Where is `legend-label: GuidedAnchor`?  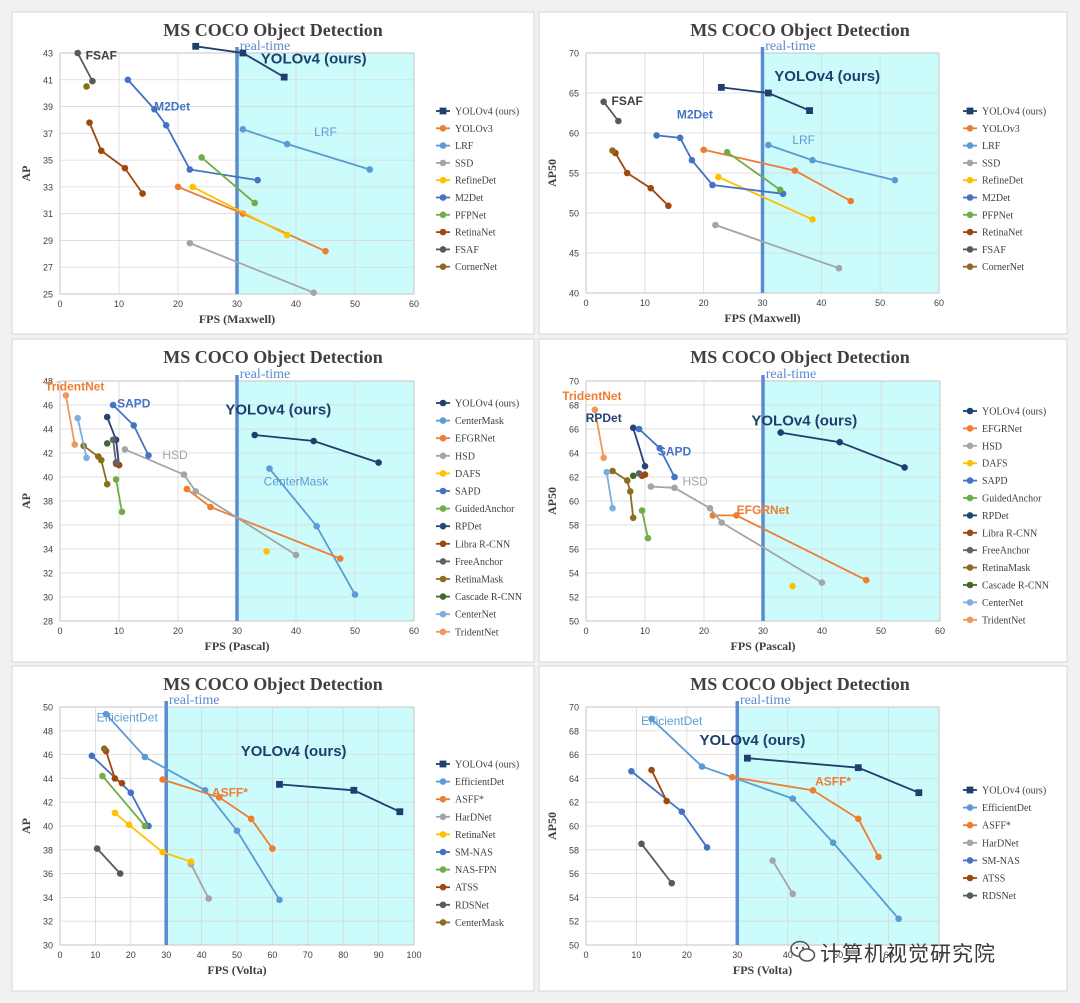
legend-label: GuidedAnchor is located at coordinates (1012, 499).